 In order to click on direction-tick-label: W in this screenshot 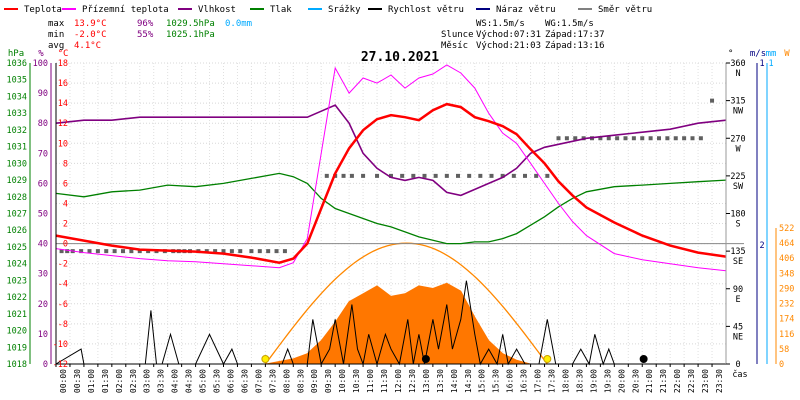, I will do `click(738, 149)`.